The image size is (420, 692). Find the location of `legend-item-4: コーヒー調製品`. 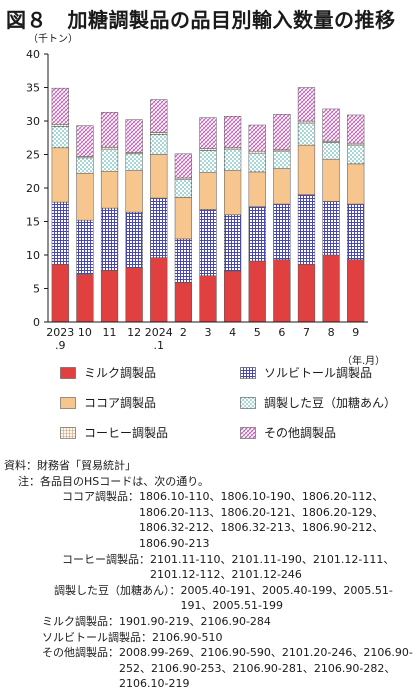

legend-item-4: コーヒー調製品 is located at coordinates (114, 432).